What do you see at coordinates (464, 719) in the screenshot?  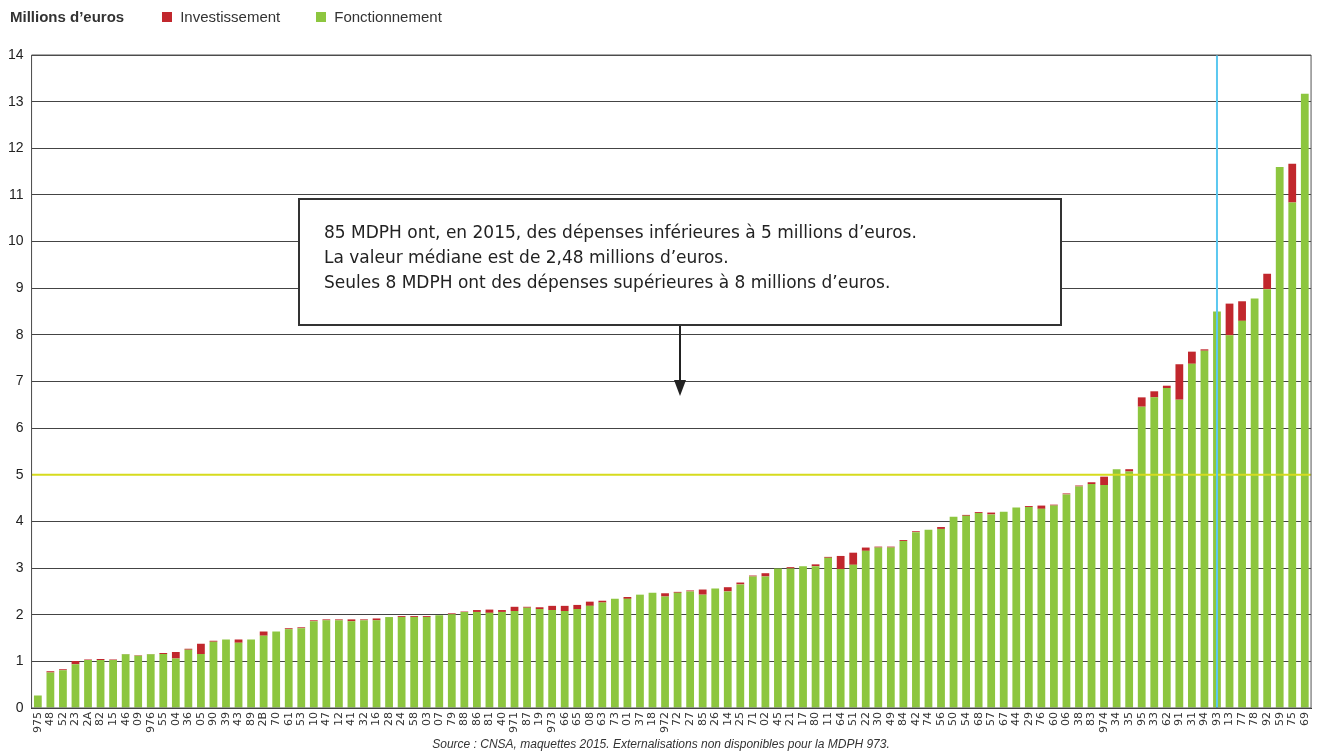 I see `x-tick-label: 88` at bounding box center [464, 719].